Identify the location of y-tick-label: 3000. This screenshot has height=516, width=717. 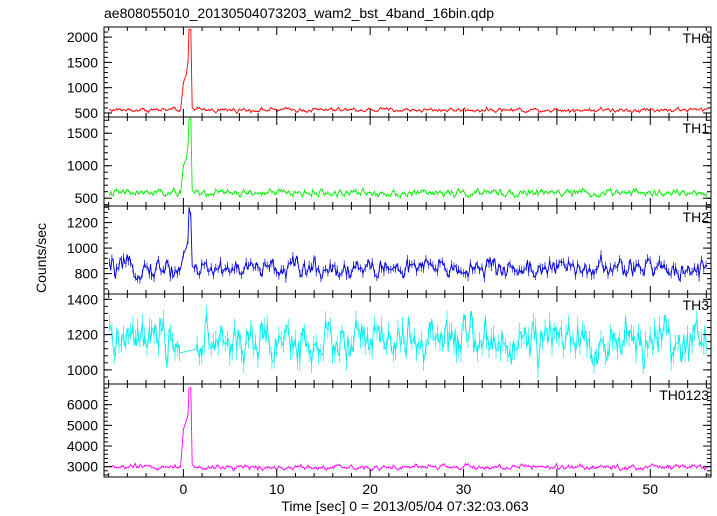
(82, 467).